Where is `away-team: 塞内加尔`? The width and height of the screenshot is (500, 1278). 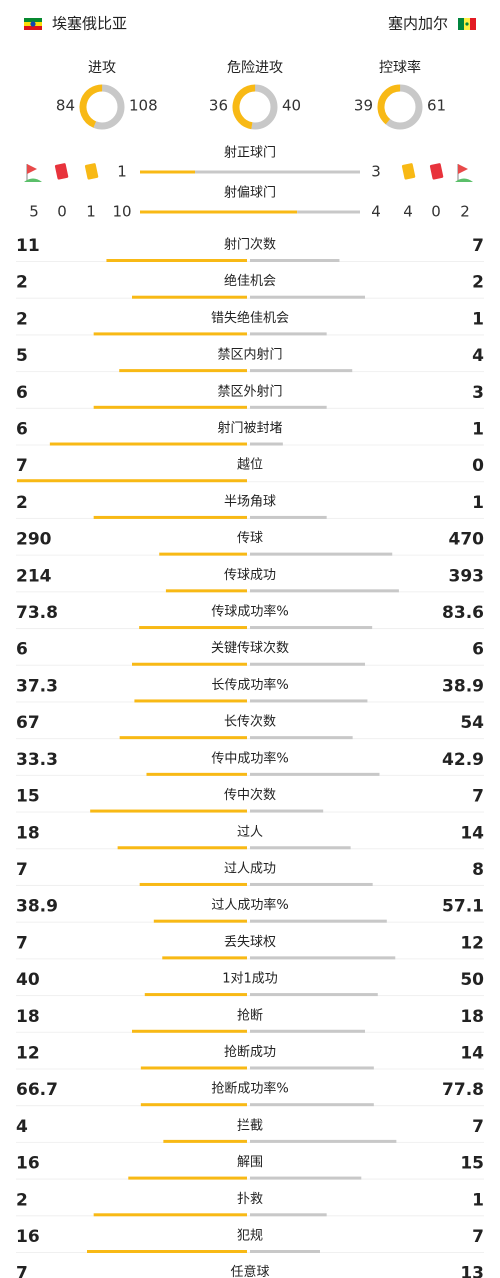 away-team: 塞内加尔 is located at coordinates (418, 24).